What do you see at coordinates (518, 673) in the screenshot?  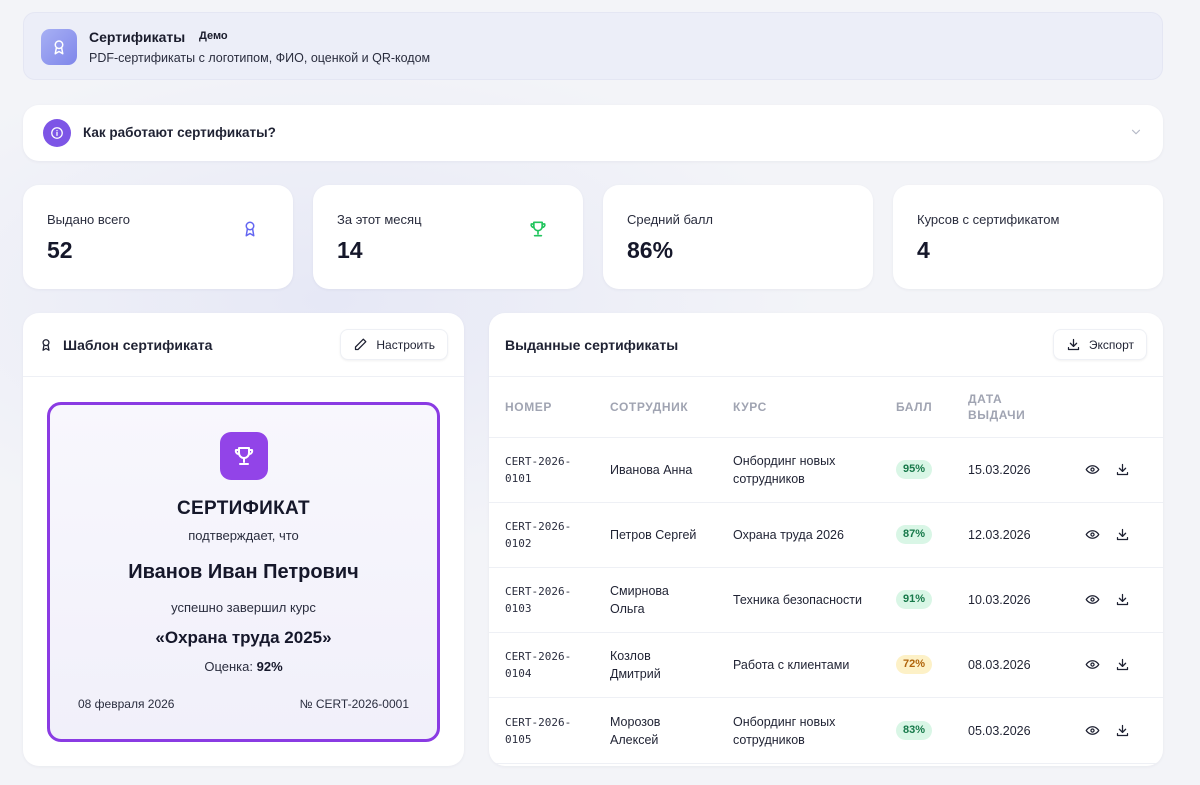 I see `certificate-number-line: 0104` at bounding box center [518, 673].